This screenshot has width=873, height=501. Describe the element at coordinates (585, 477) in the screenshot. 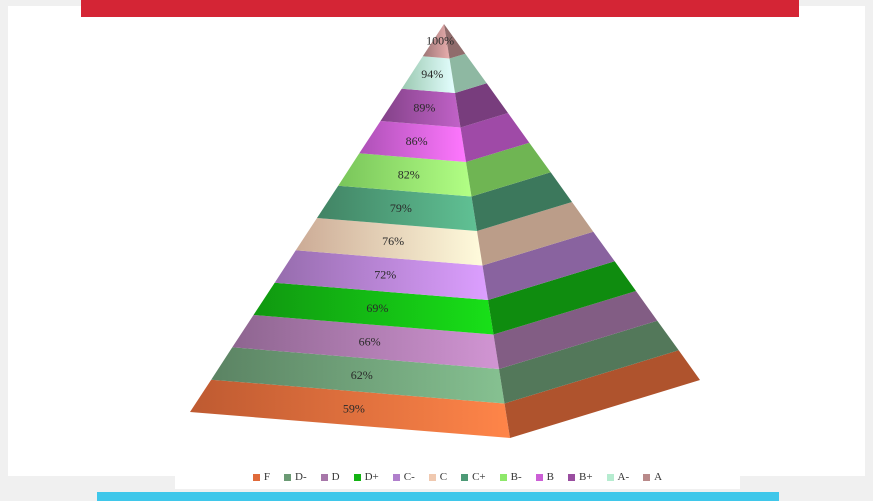

I see `legend-label: B+` at that location.